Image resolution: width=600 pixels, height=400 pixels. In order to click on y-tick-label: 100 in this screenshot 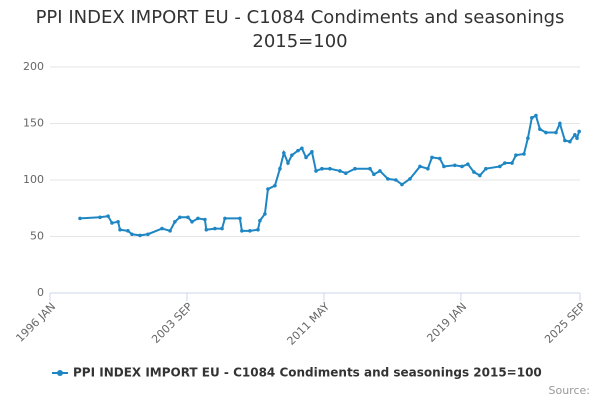, I will do `click(33, 179)`.